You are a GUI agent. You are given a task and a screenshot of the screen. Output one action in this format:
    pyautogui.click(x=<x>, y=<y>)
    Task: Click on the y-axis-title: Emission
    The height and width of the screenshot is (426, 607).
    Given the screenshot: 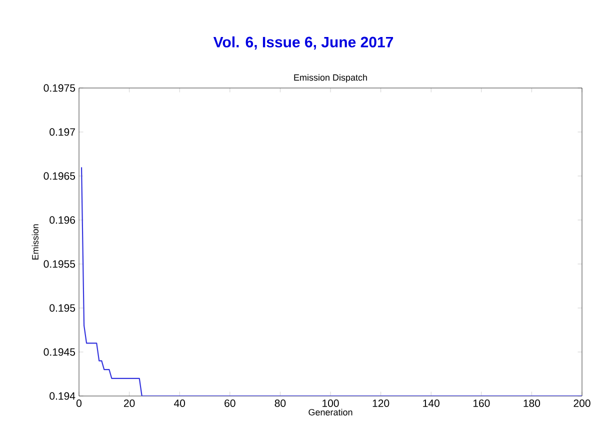 What is the action you would take?
    pyautogui.click(x=35, y=242)
    